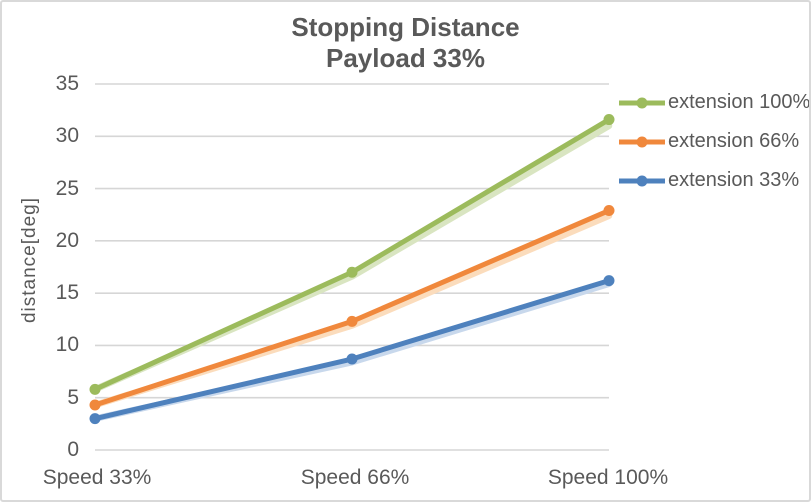  I want to click on legend-label: extension 33%, so click(734, 180).